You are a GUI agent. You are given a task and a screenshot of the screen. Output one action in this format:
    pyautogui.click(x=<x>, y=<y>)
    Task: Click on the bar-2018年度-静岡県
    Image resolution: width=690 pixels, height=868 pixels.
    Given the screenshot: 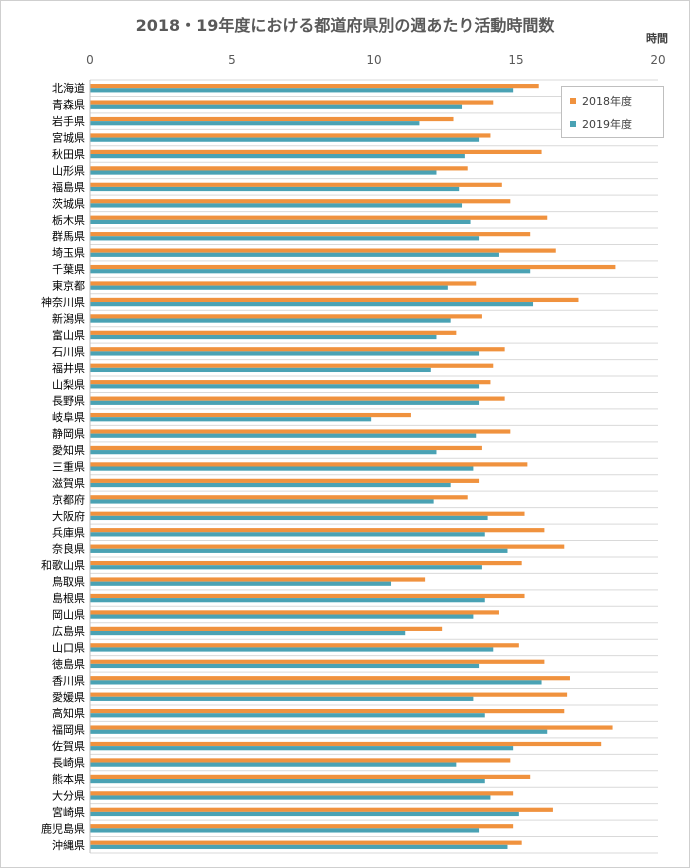 What is the action you would take?
    pyautogui.click(x=300, y=431)
    